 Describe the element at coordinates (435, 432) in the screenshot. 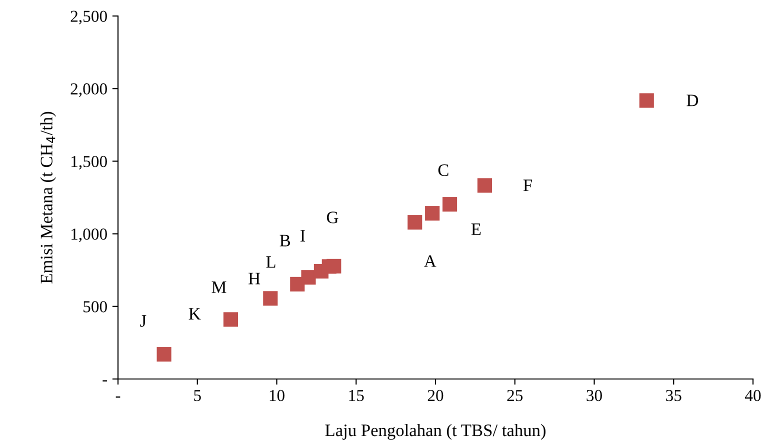

I see `x-axis-title: Laju Pengolahan (t TBS/ tahun)` at that location.